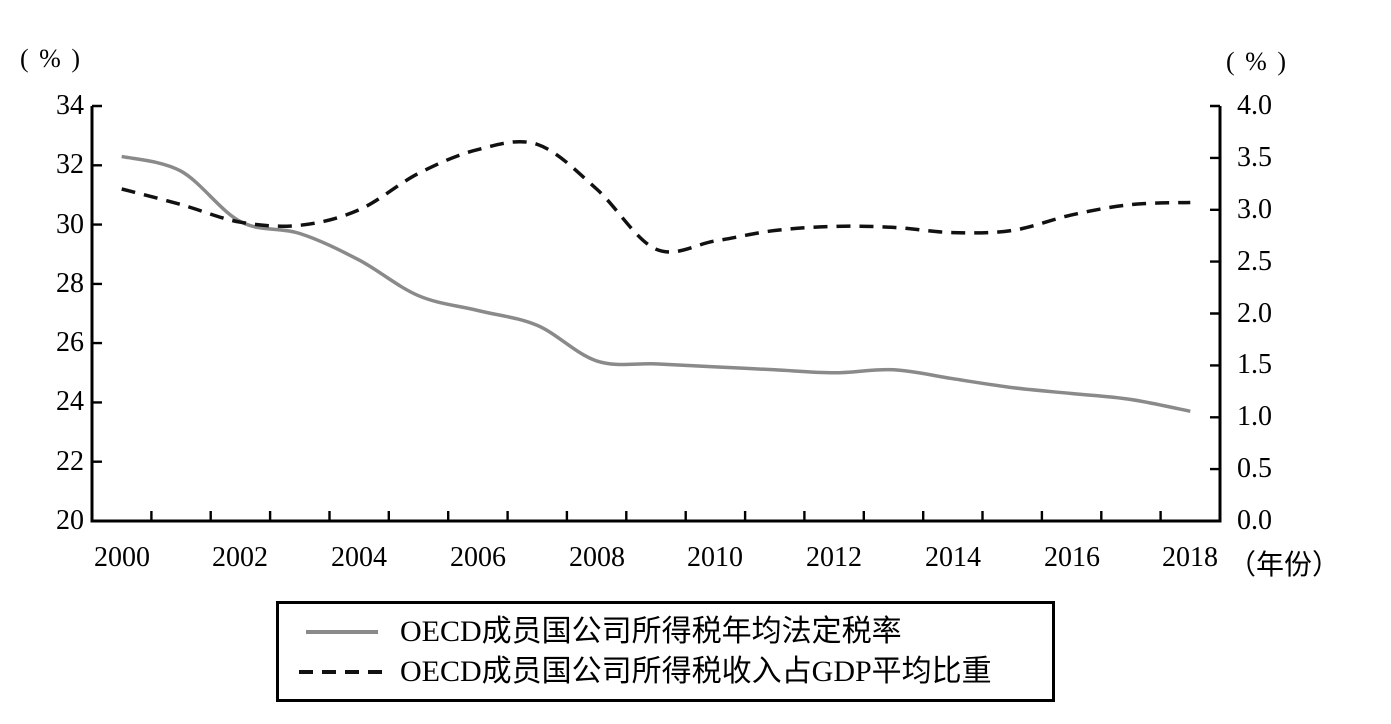 The height and width of the screenshot is (724, 1391). I want to click on x-axis-tick-label: 2010, so click(715, 557).